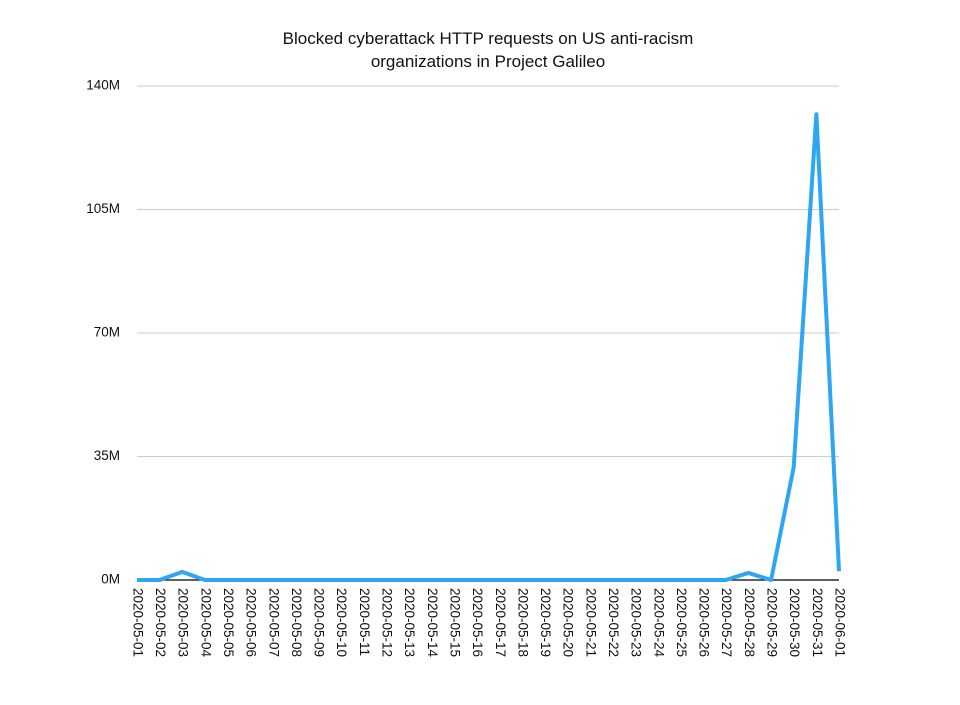 Image resolution: width=960 pixels, height=705 pixels. I want to click on x-tick-label: 2020-05-24, so click(658, 623).